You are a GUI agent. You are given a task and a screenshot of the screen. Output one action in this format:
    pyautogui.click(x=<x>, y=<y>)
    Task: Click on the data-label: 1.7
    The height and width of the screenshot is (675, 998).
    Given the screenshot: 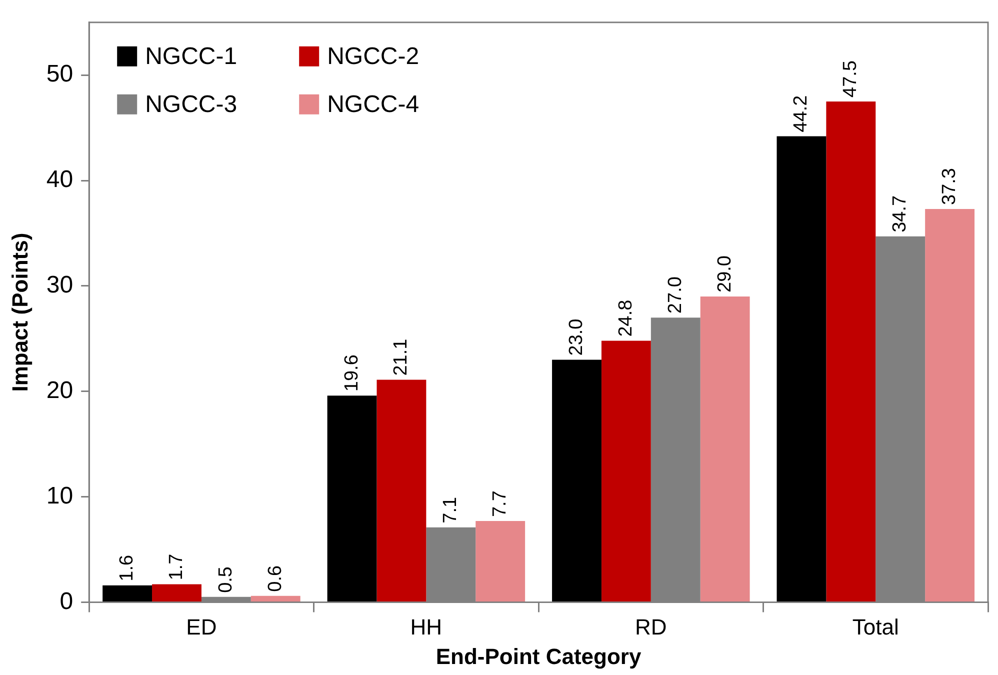 What is the action you would take?
    pyautogui.click(x=176, y=567)
    